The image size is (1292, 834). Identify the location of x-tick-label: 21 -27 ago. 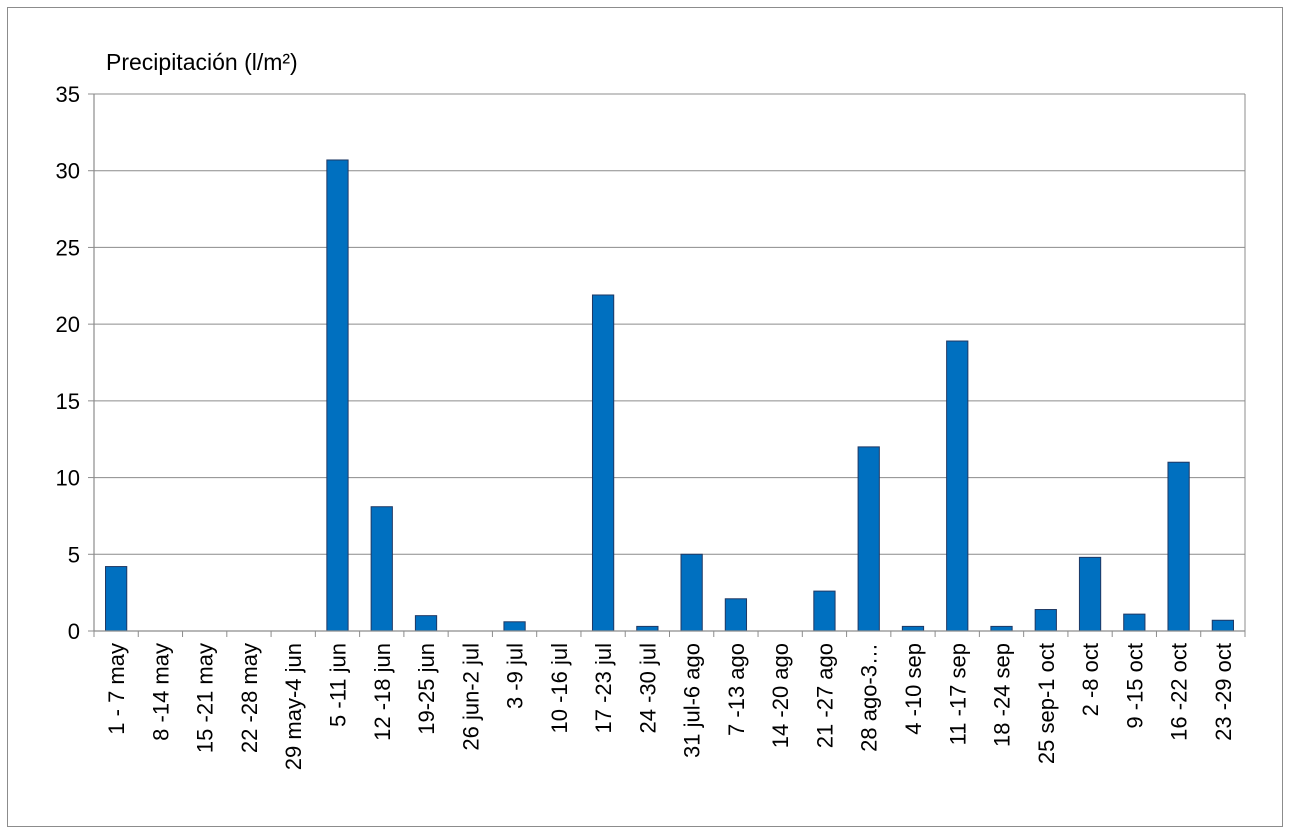
(824, 695).